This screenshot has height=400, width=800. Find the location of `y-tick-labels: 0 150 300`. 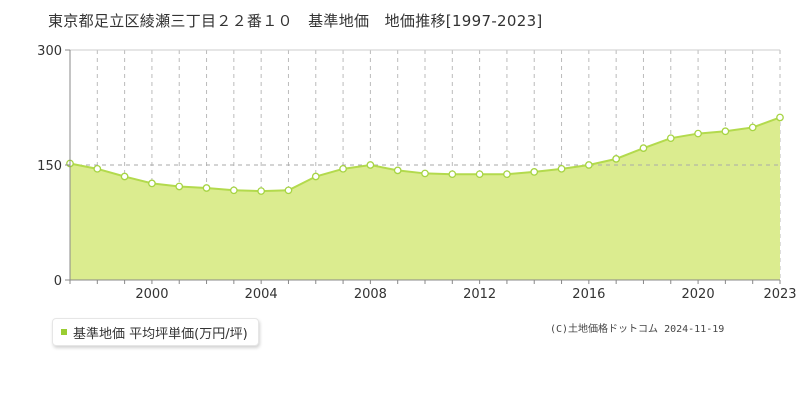

y-tick-labels: 0 150 300 is located at coordinates (49, 166).